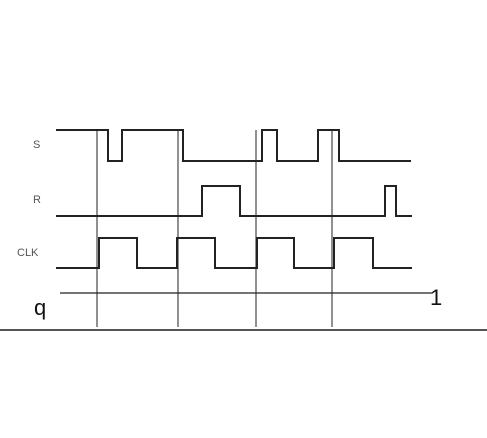  Describe the element at coordinates (28, 253) in the screenshot. I see `clk-label: CLK` at that location.